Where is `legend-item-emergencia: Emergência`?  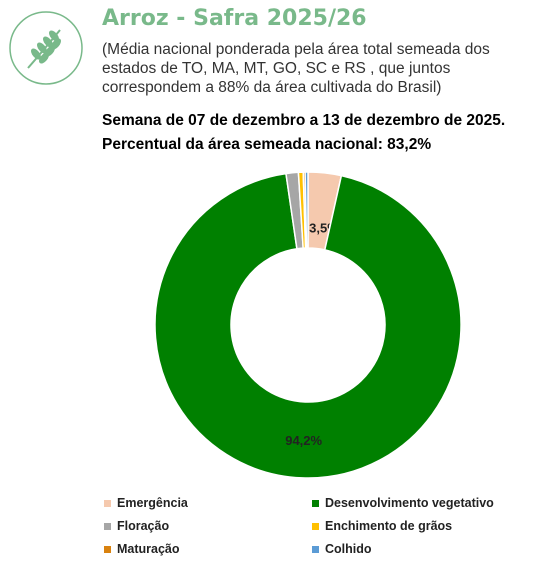
legend-item-emergencia: Emergência is located at coordinates (146, 503).